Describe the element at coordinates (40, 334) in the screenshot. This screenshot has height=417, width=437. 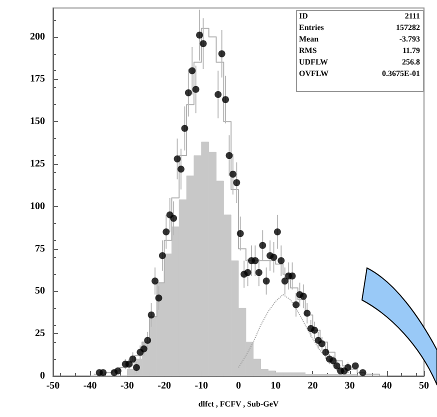
I see `y-tick-label: 25` at that location.